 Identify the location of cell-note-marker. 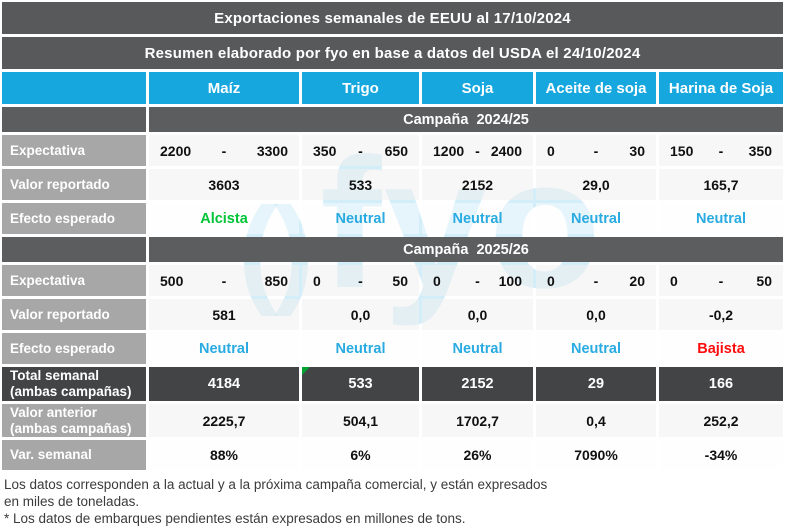
(306, 371).